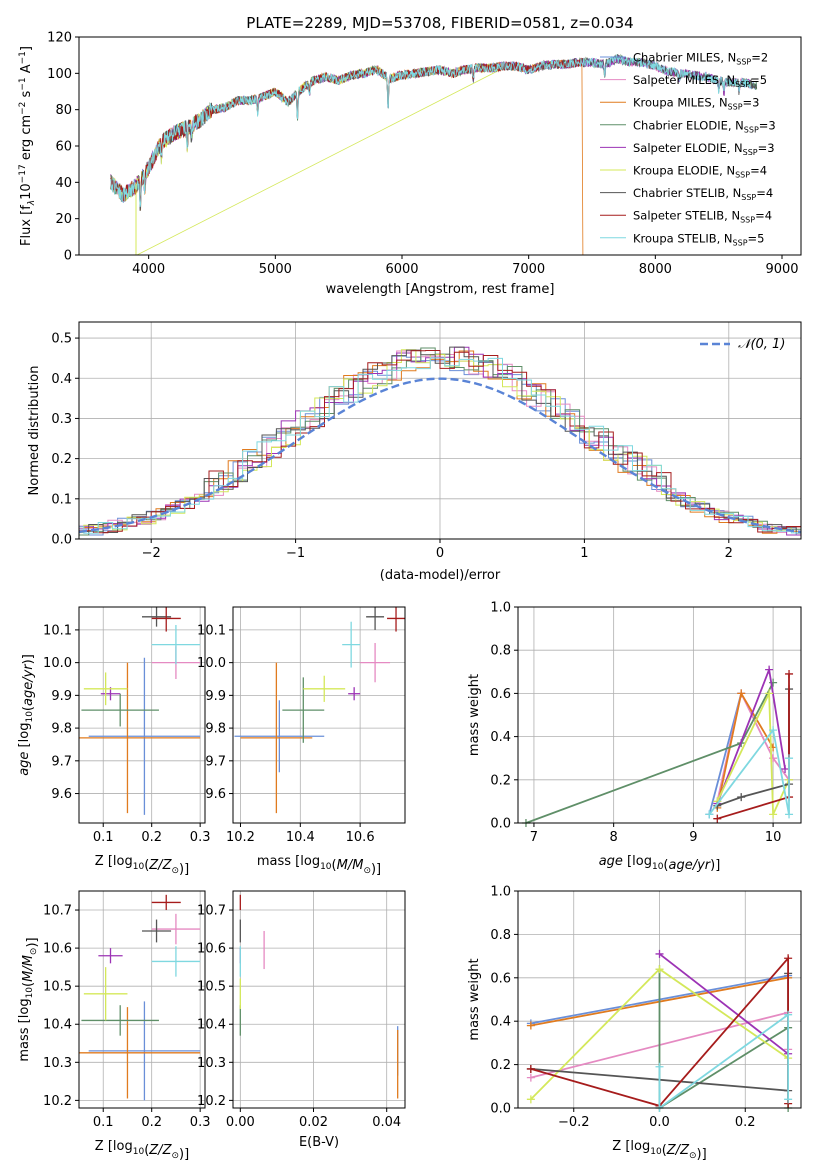  I want to click on mass-vs-Z-xlabel: Z [log10(Z/Z⊙)], so click(142, 1150).